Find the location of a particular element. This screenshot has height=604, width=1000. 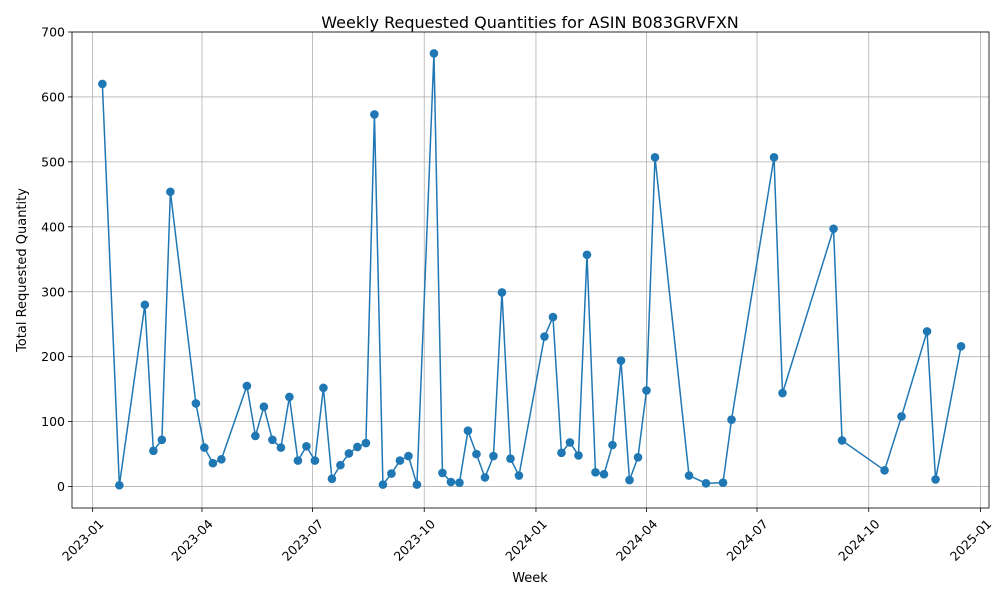

y-tick-label: 700 is located at coordinates (53, 32).